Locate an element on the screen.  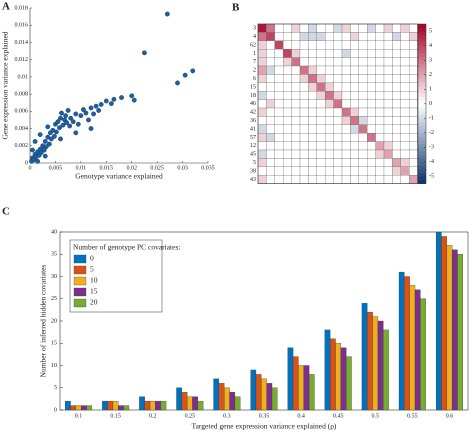
x-tick-label: 0.1 is located at coordinates (79, 416).